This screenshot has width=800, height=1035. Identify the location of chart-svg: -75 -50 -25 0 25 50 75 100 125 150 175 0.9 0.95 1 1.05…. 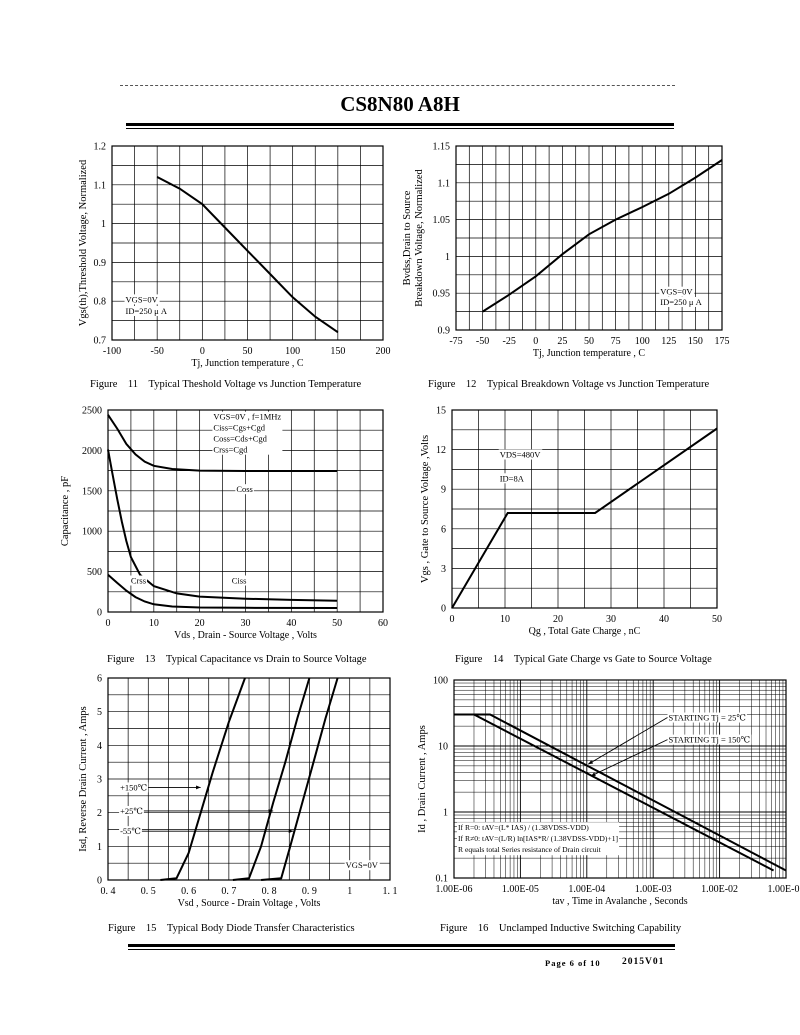
(566, 251).